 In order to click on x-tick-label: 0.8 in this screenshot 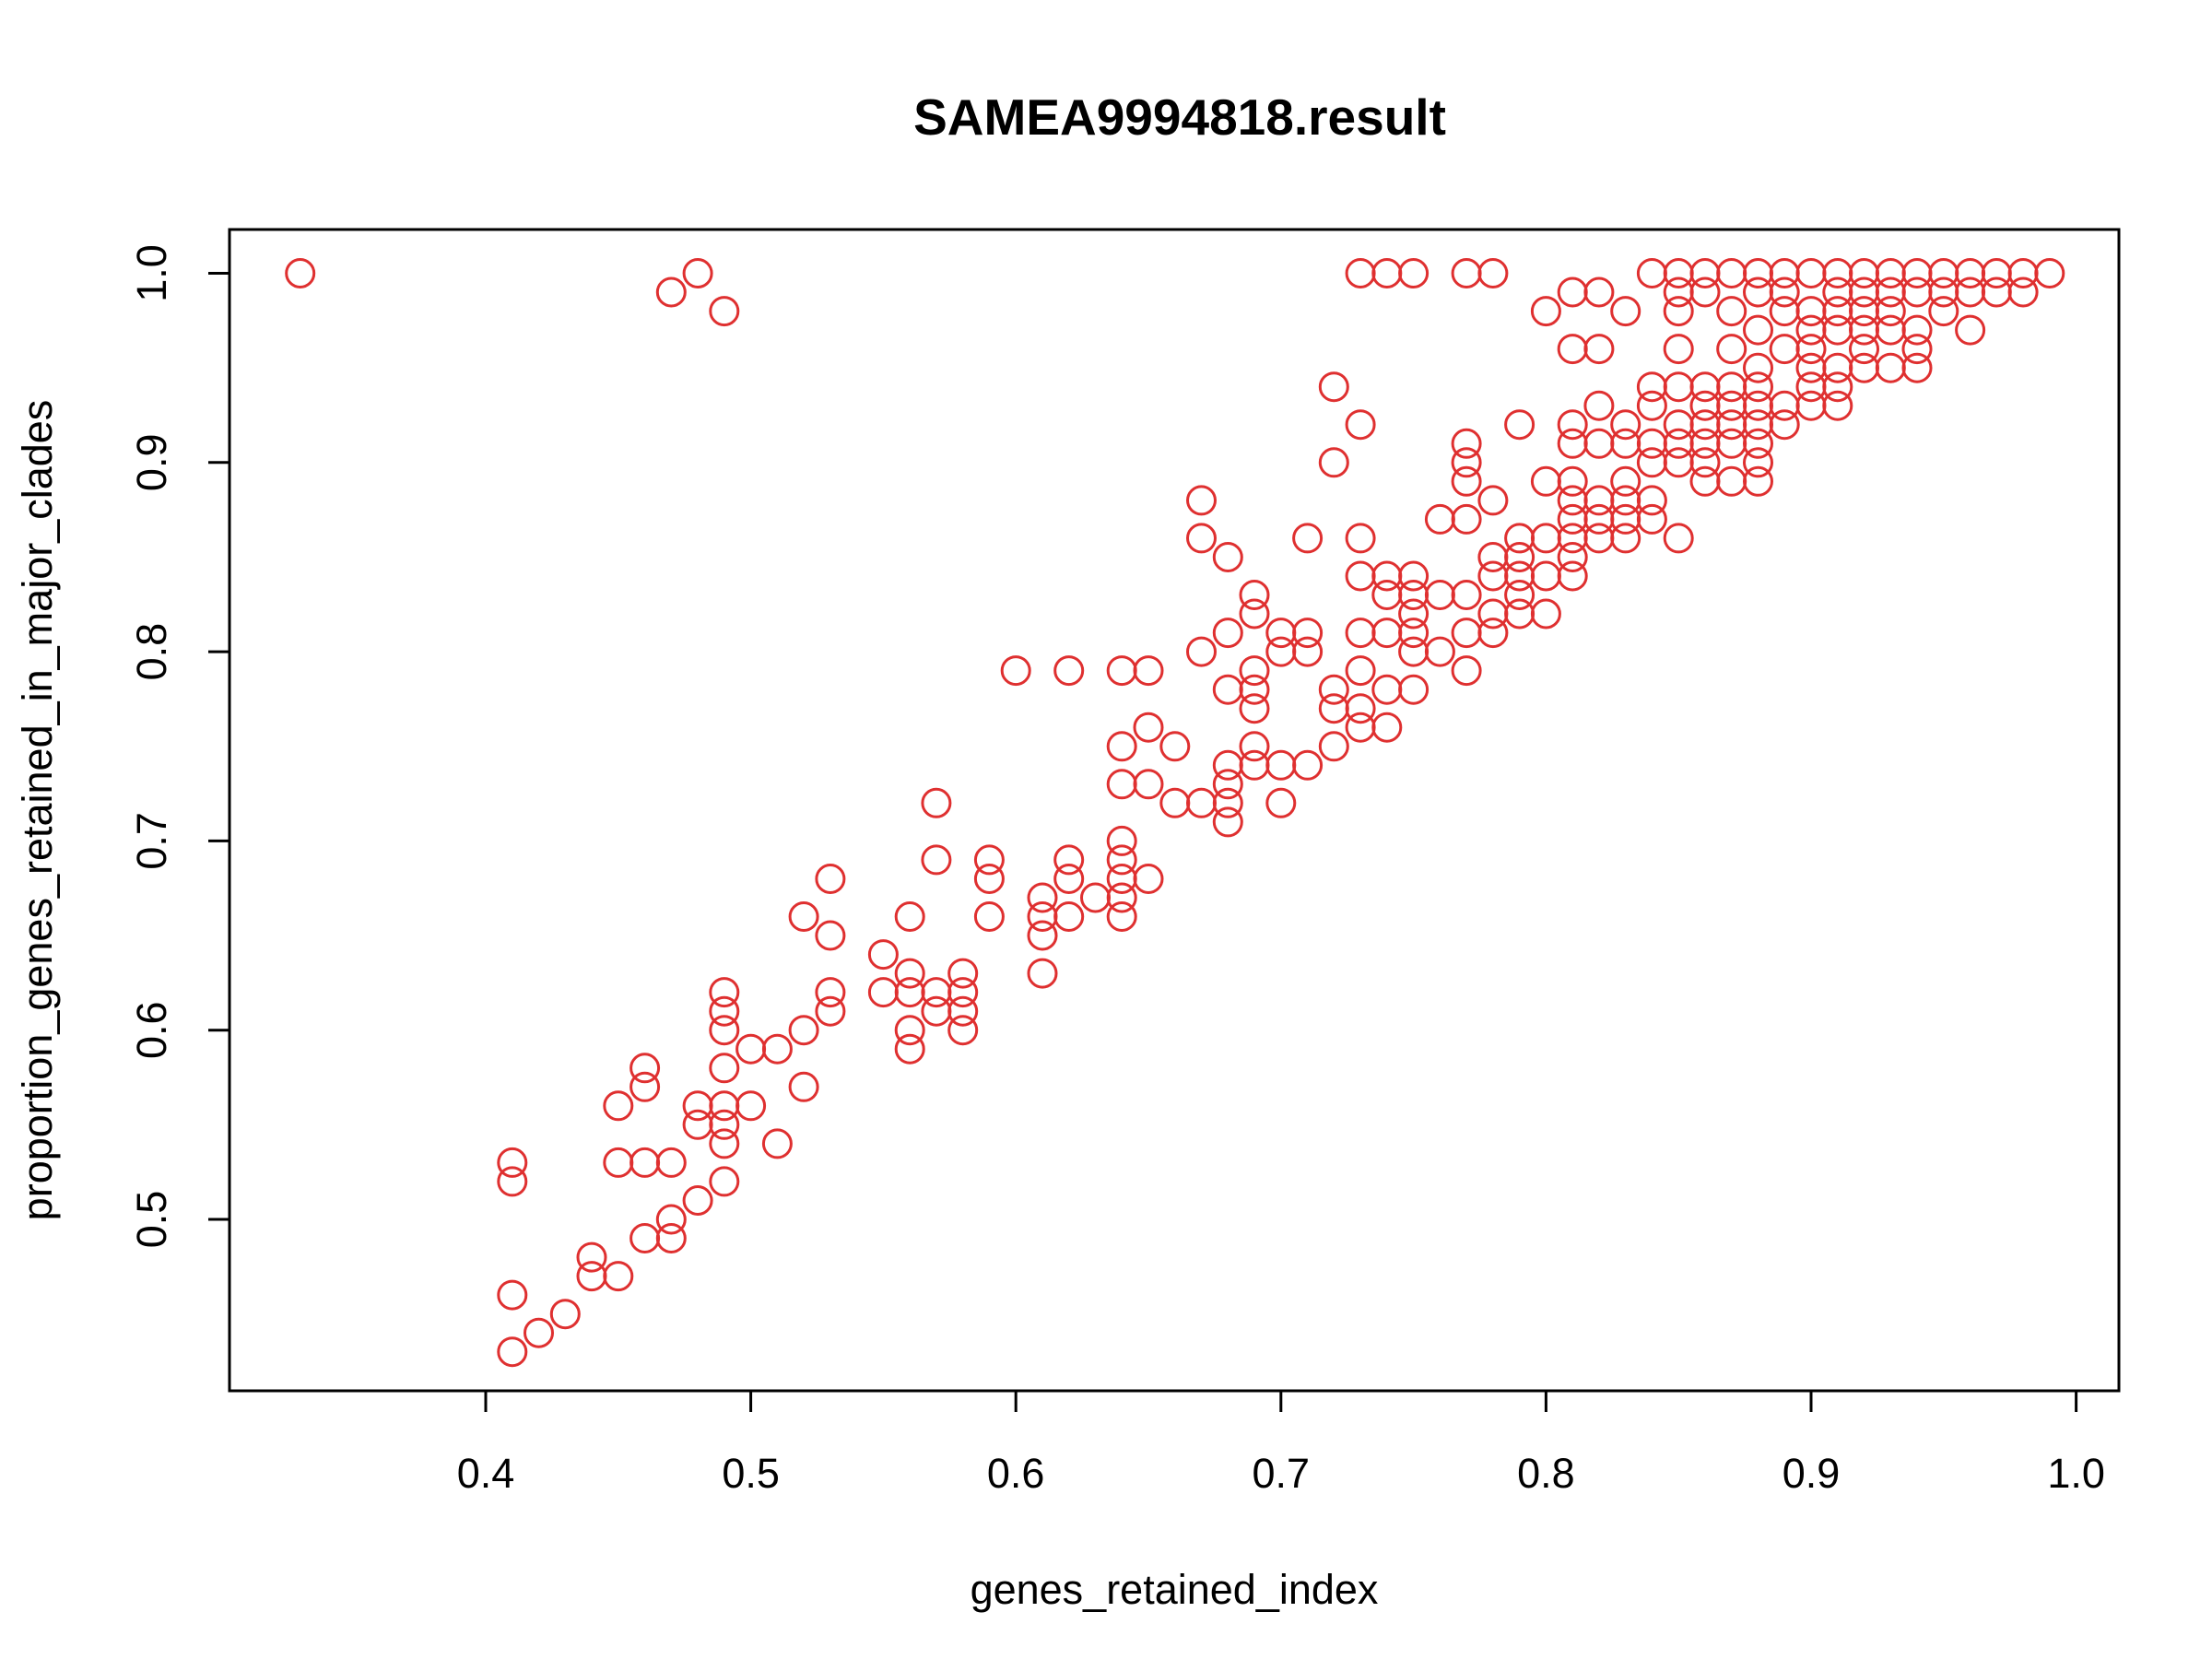, I will do `click(1546, 1473)`.